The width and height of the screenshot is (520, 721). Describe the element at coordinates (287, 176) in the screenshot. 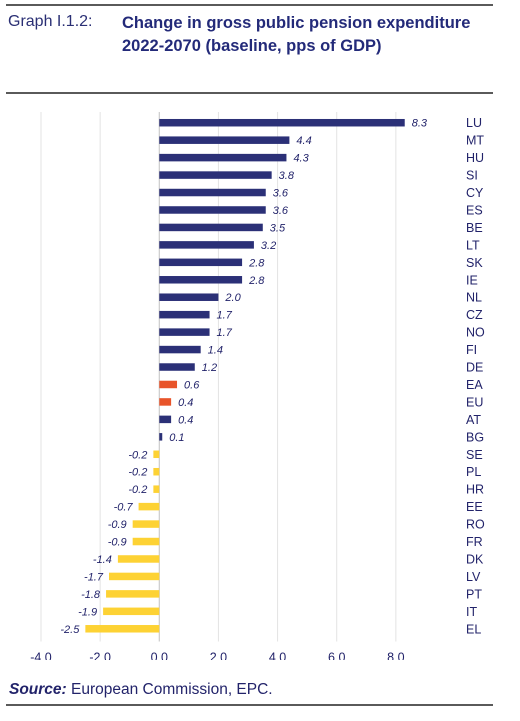

I see `value-label: 3.8` at that location.